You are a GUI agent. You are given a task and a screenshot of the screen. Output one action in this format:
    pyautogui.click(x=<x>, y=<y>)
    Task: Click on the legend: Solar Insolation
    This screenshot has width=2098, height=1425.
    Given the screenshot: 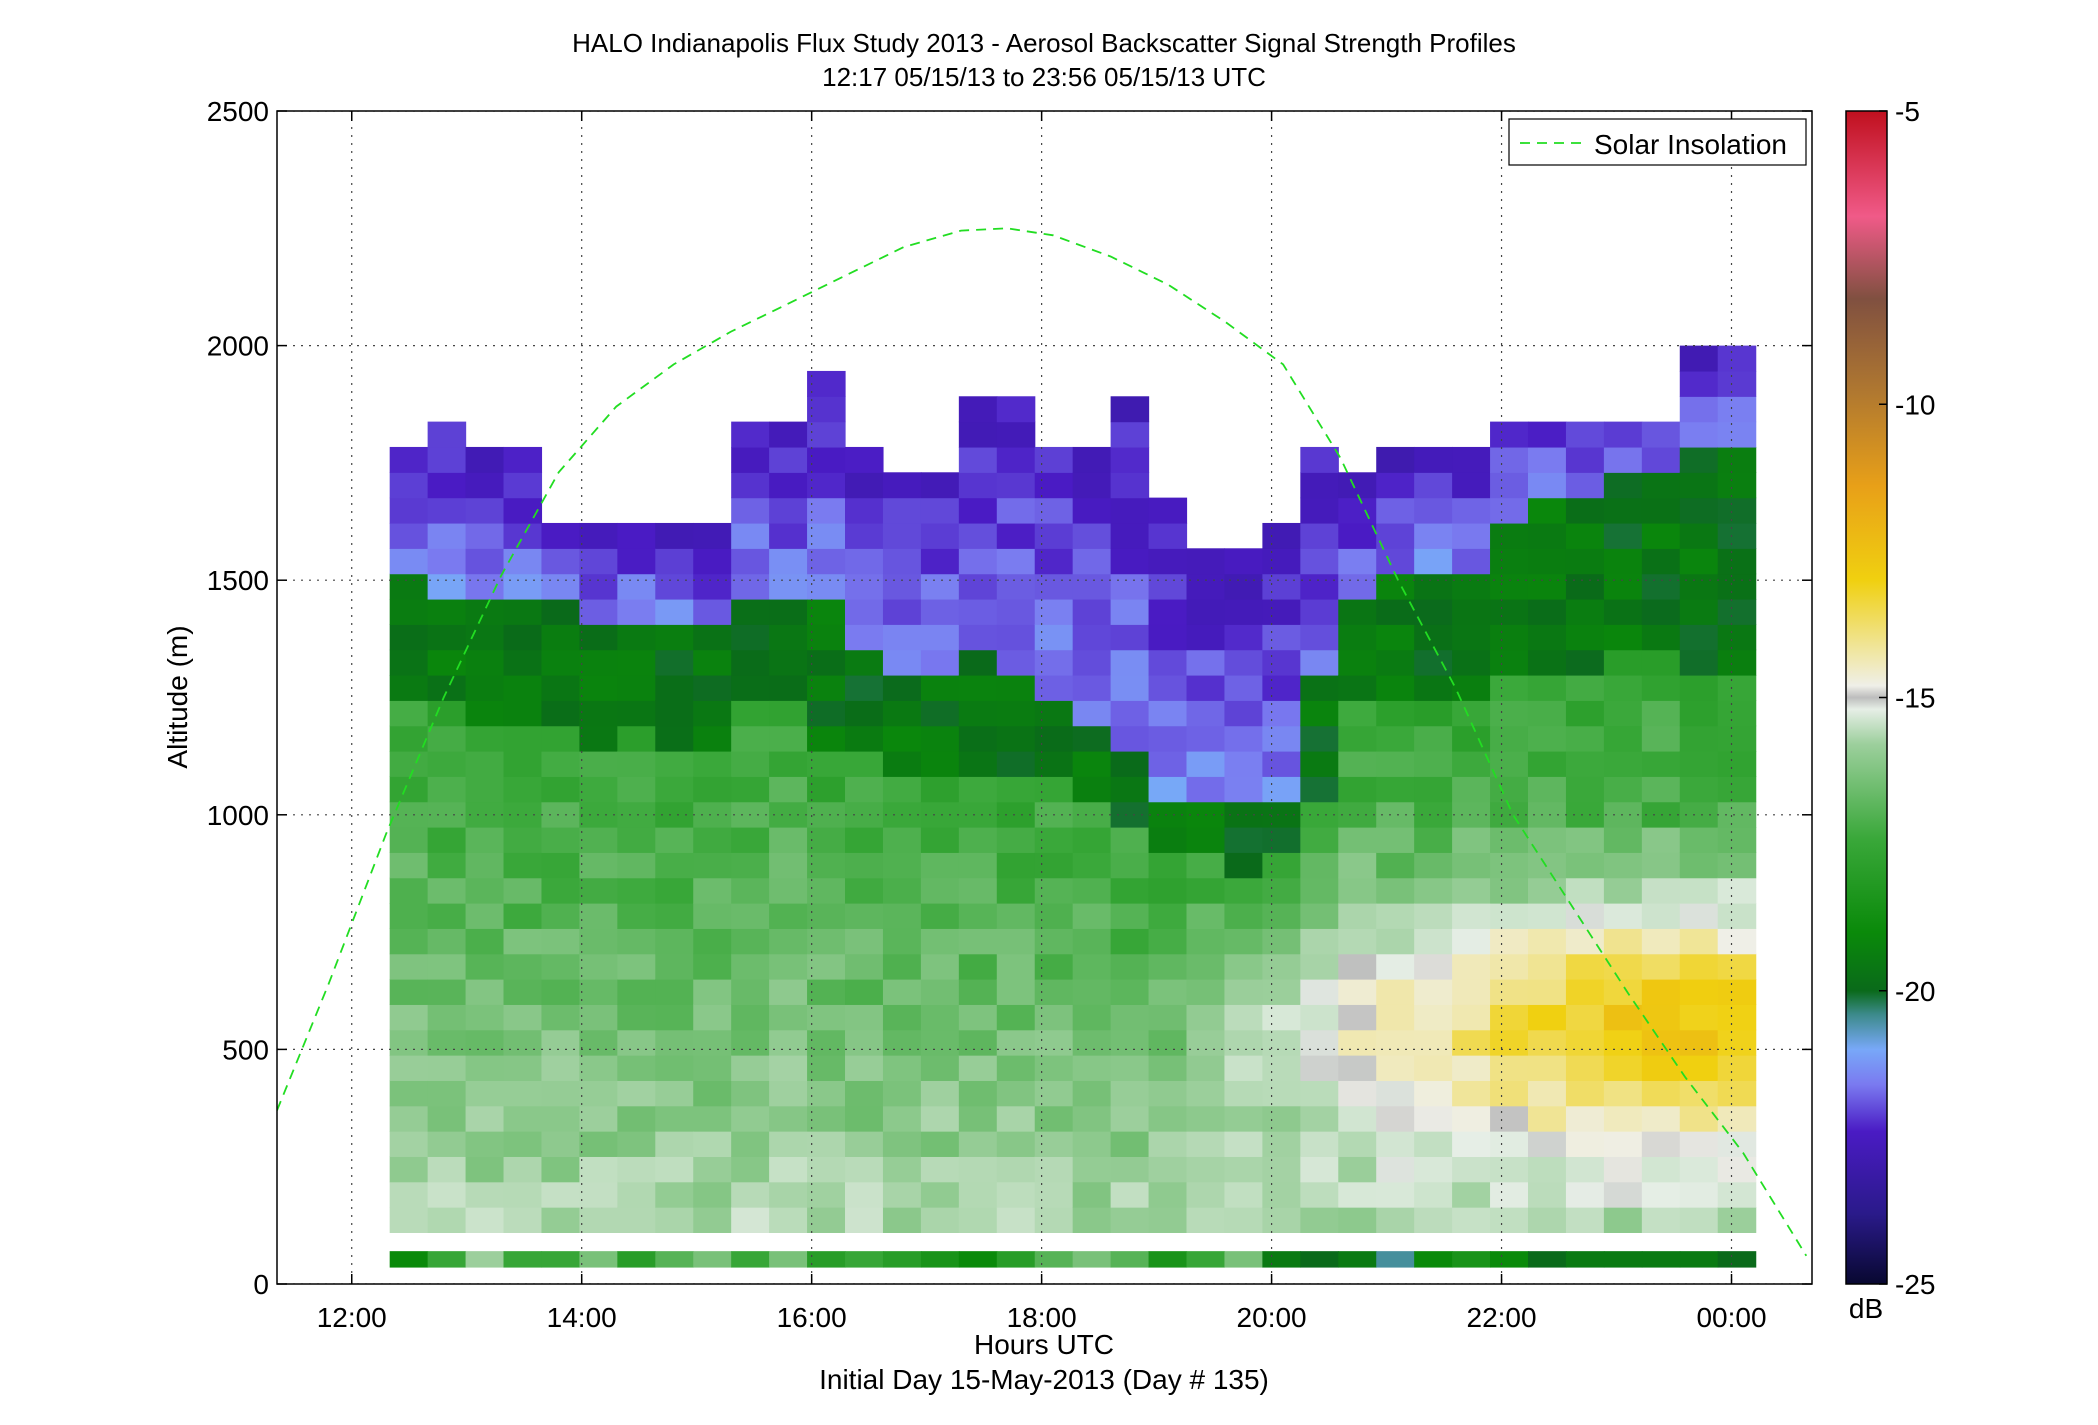 What is the action you would take?
    pyautogui.click(x=1657, y=142)
    